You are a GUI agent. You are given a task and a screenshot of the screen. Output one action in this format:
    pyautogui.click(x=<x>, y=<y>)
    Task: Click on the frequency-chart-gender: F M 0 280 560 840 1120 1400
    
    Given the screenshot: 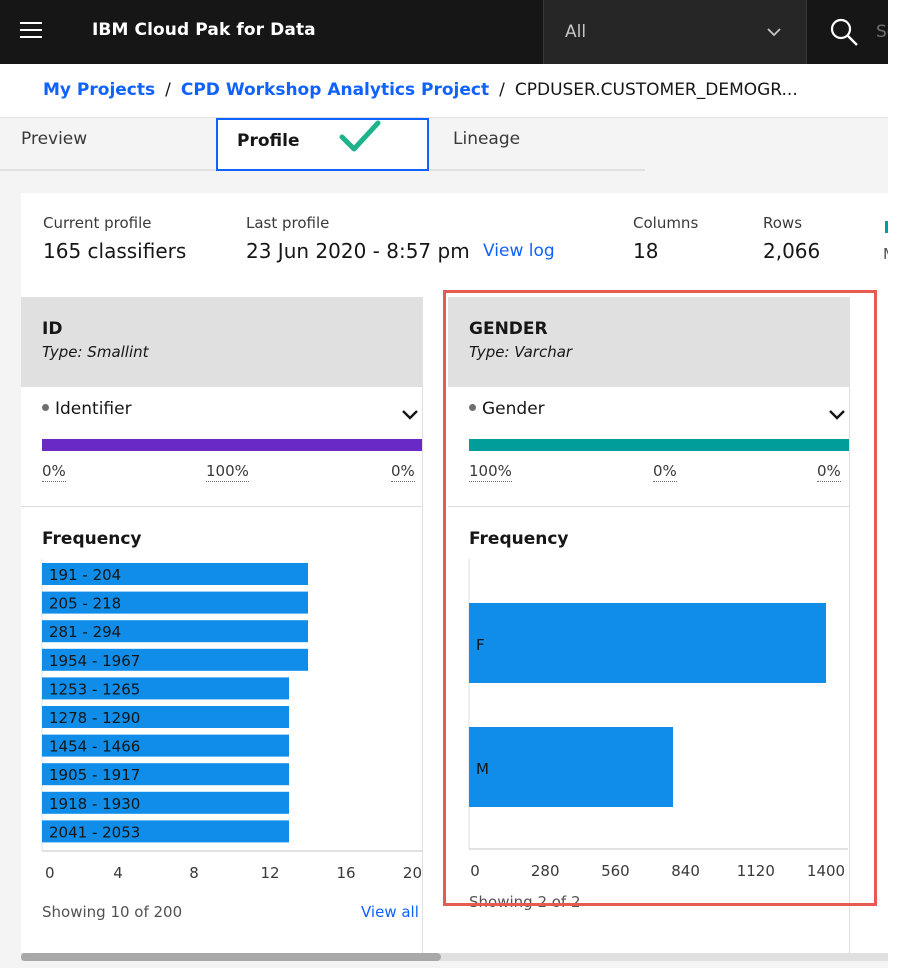 What is the action you would take?
    pyautogui.click(x=658, y=719)
    